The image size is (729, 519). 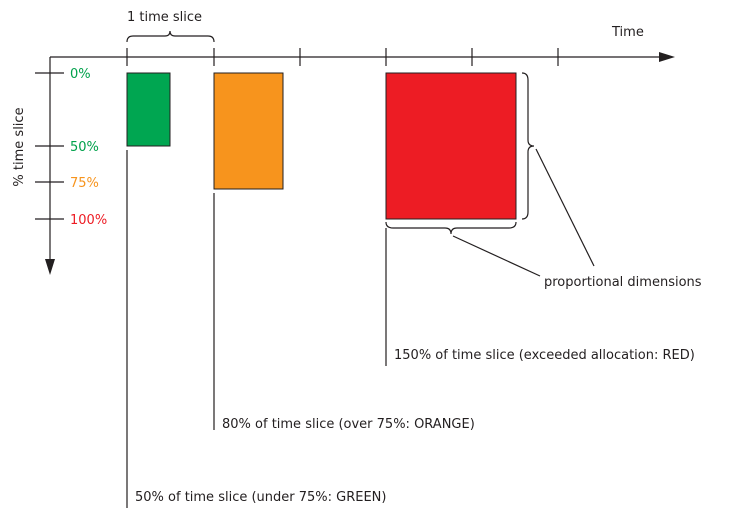 What do you see at coordinates (623, 282) in the screenshot?
I see `proportional-dimensions-label: proportional dimensions` at bounding box center [623, 282].